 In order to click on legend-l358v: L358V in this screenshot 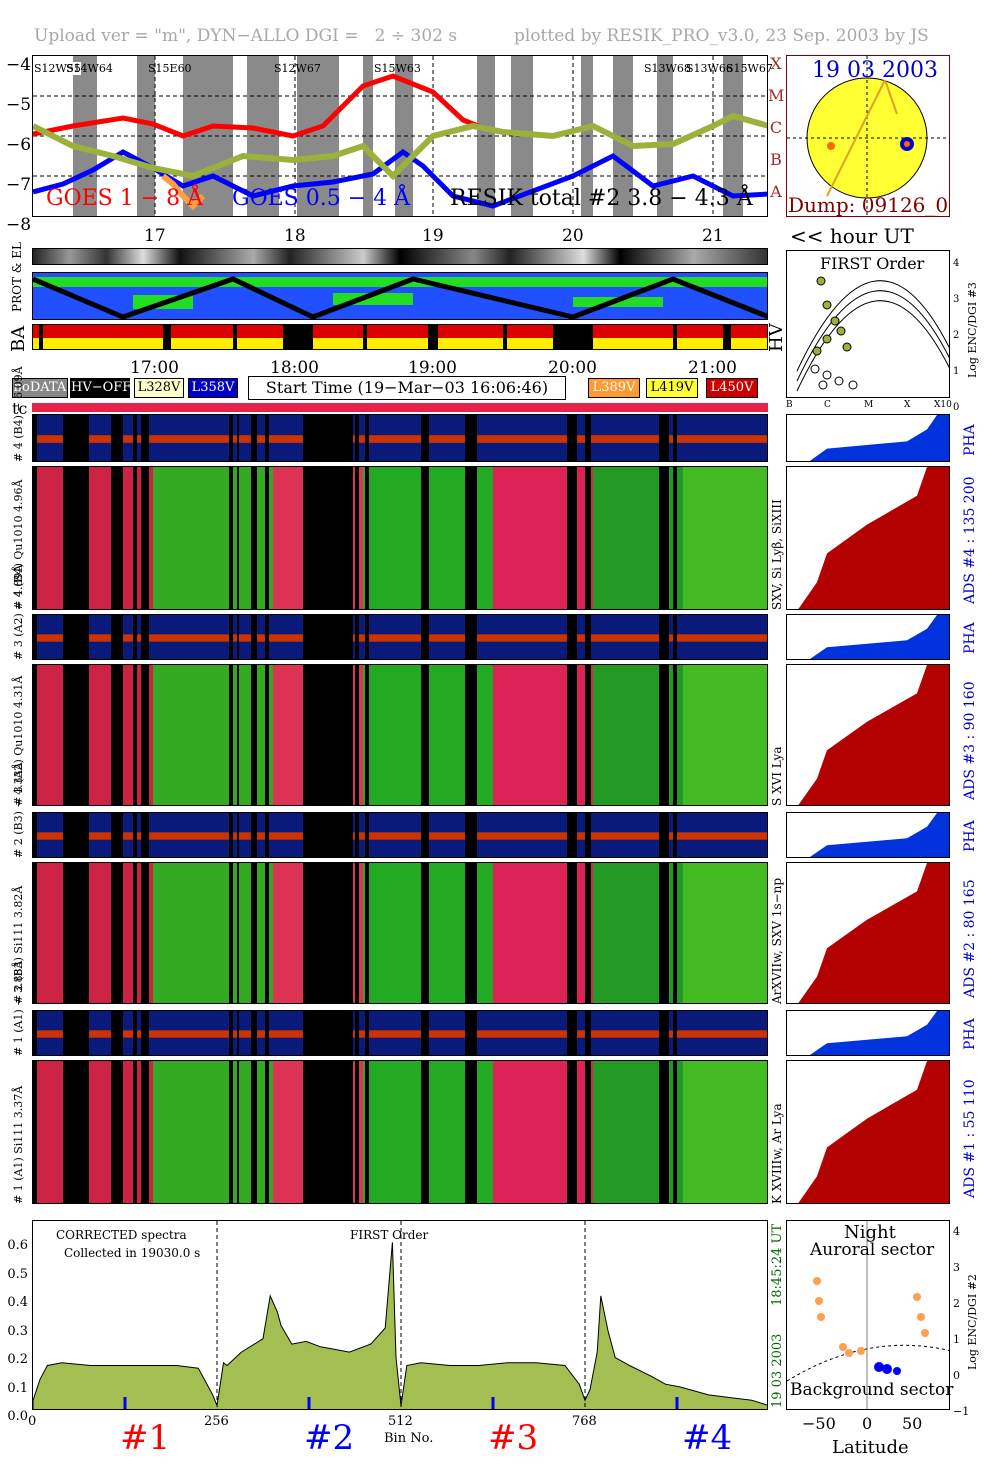, I will do `click(213, 388)`.